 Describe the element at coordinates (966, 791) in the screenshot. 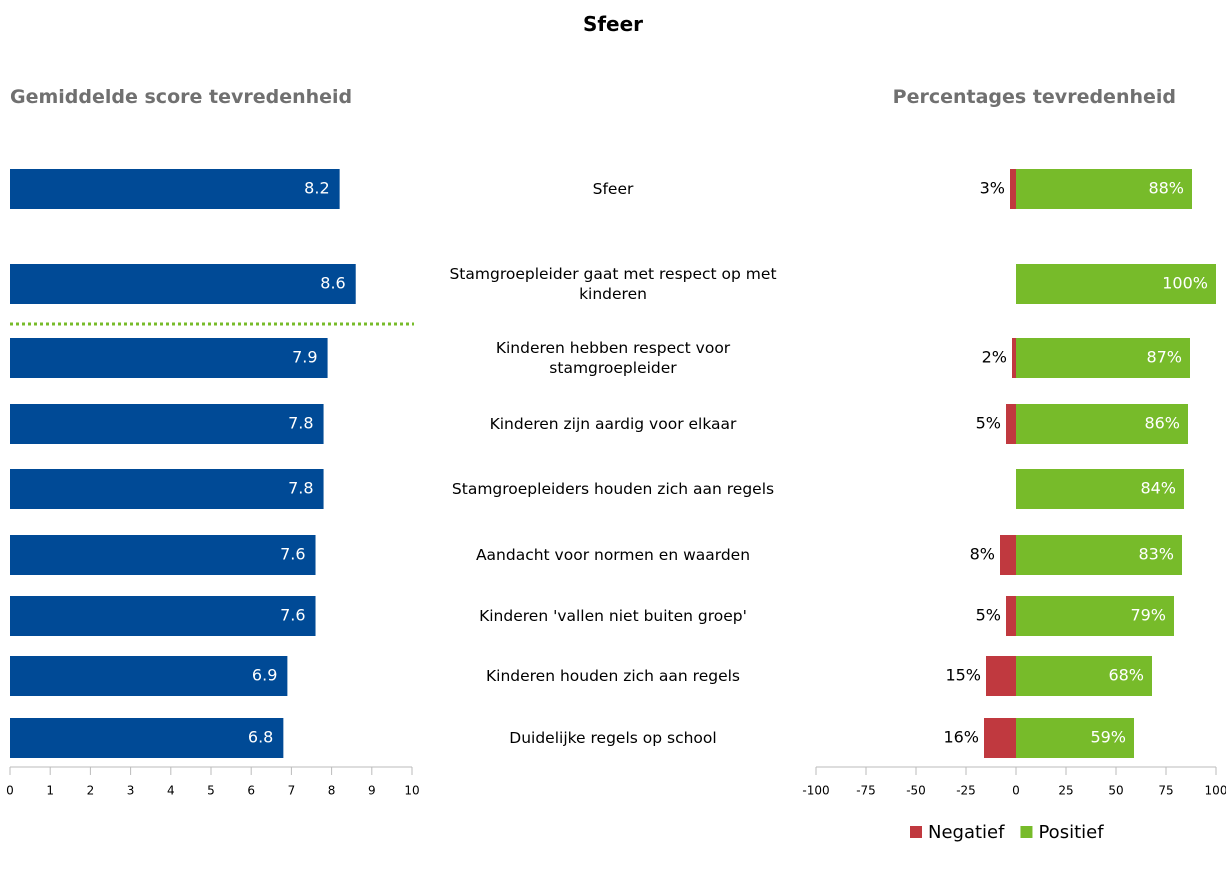

I see `x-tick-label: -25` at that location.